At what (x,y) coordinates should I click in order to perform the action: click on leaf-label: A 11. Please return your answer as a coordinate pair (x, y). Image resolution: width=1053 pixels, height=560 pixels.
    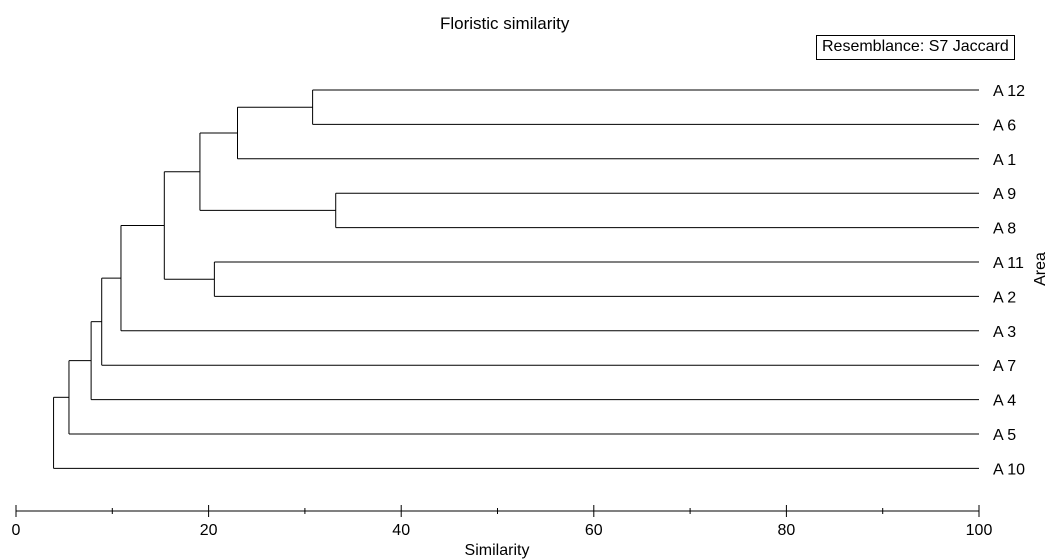
    Looking at the image, I should click on (1008, 263).